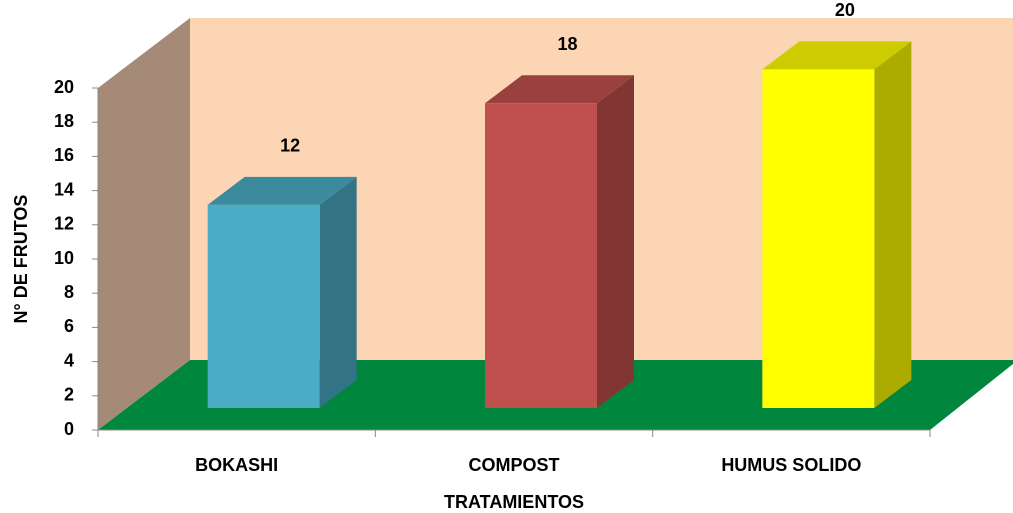  I want to click on y-tick-label: 16, so click(64, 155).